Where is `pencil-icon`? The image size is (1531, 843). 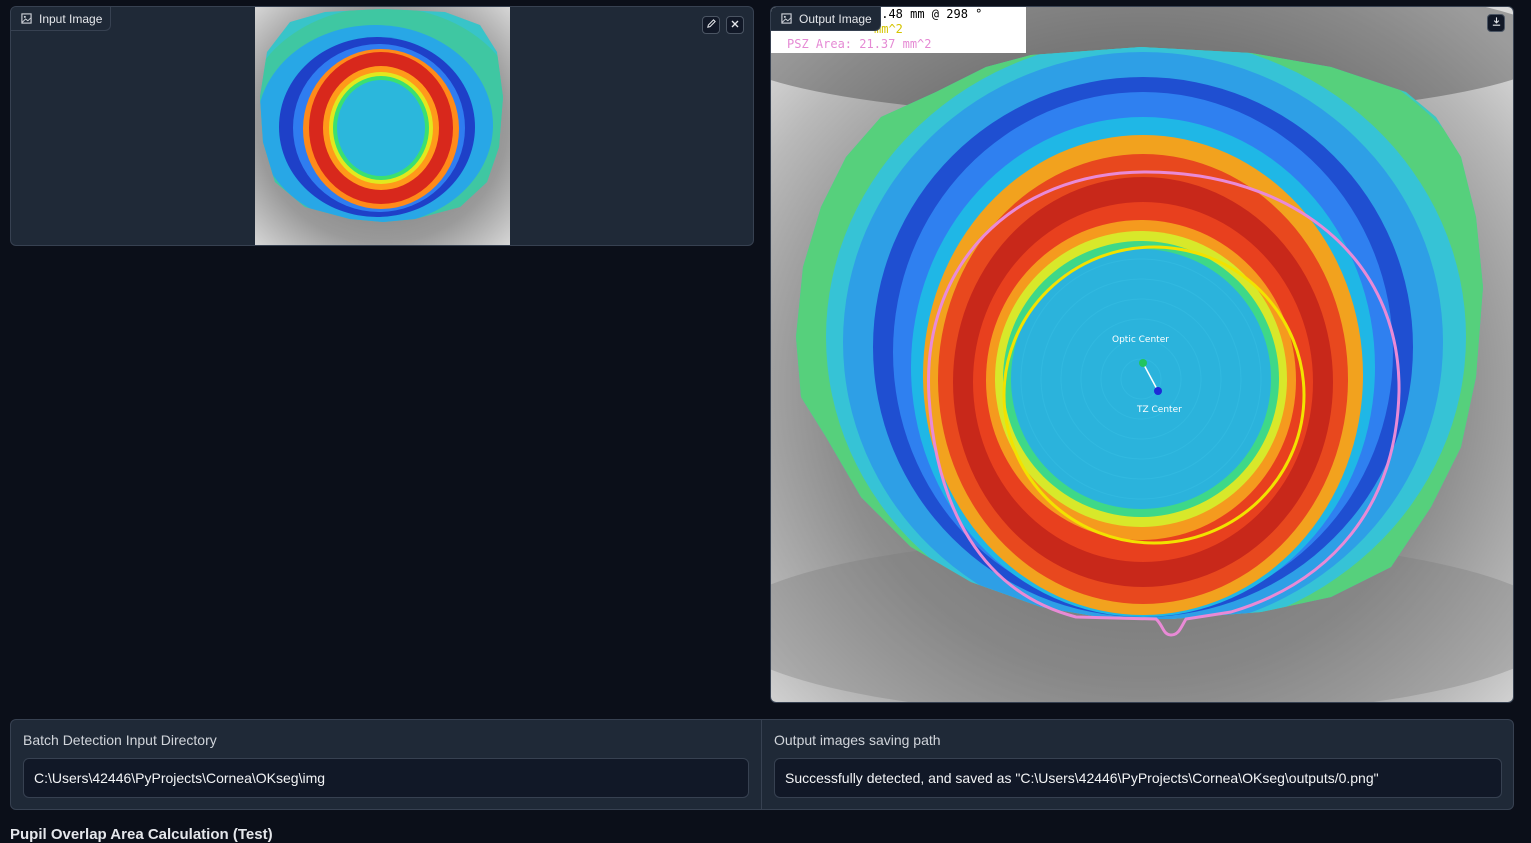
pencil-icon is located at coordinates (711, 25).